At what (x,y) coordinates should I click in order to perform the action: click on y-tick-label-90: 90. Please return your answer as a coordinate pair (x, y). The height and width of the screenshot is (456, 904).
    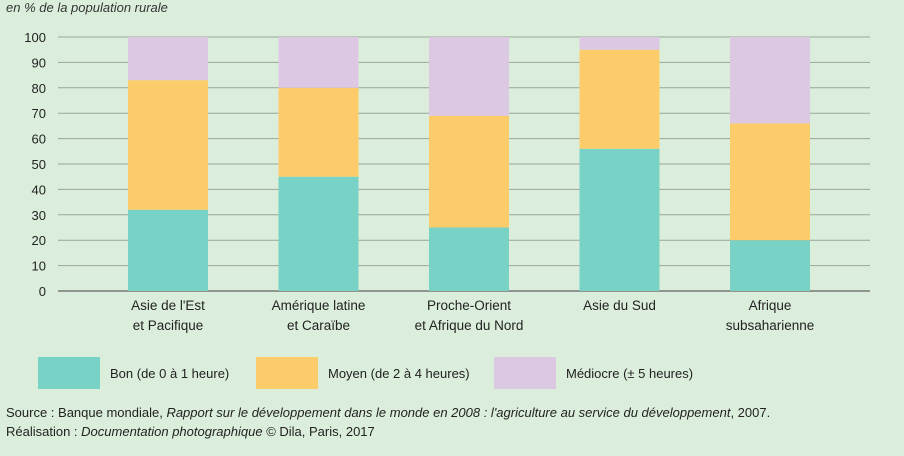
    Looking at the image, I should click on (39, 62).